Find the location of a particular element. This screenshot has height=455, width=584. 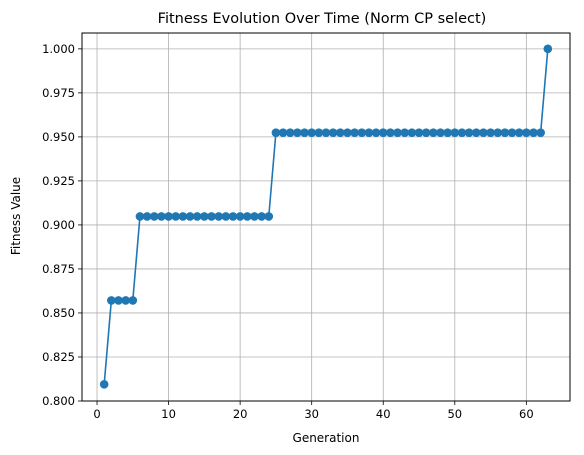

x-axis: 0 10 20 30 40 50 60 is located at coordinates (313, 411).